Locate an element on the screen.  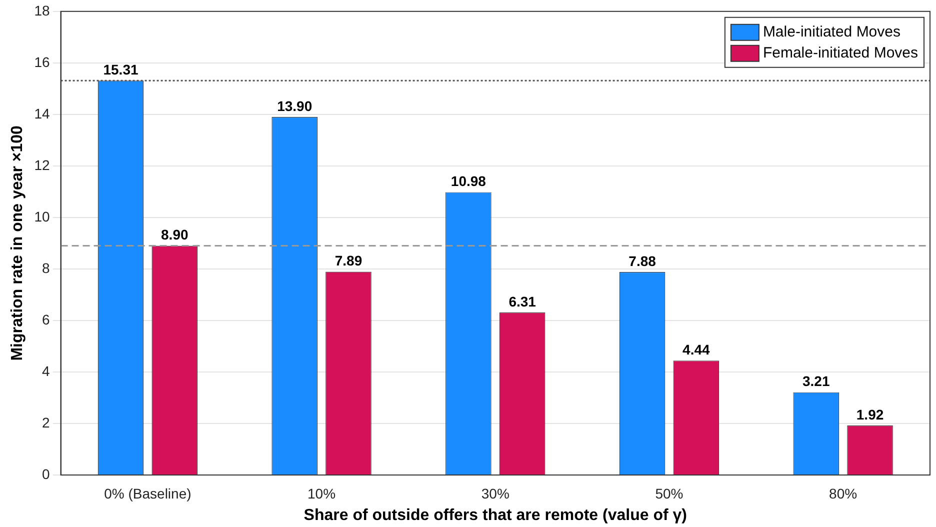
x-tick-label: 80% is located at coordinates (843, 493).